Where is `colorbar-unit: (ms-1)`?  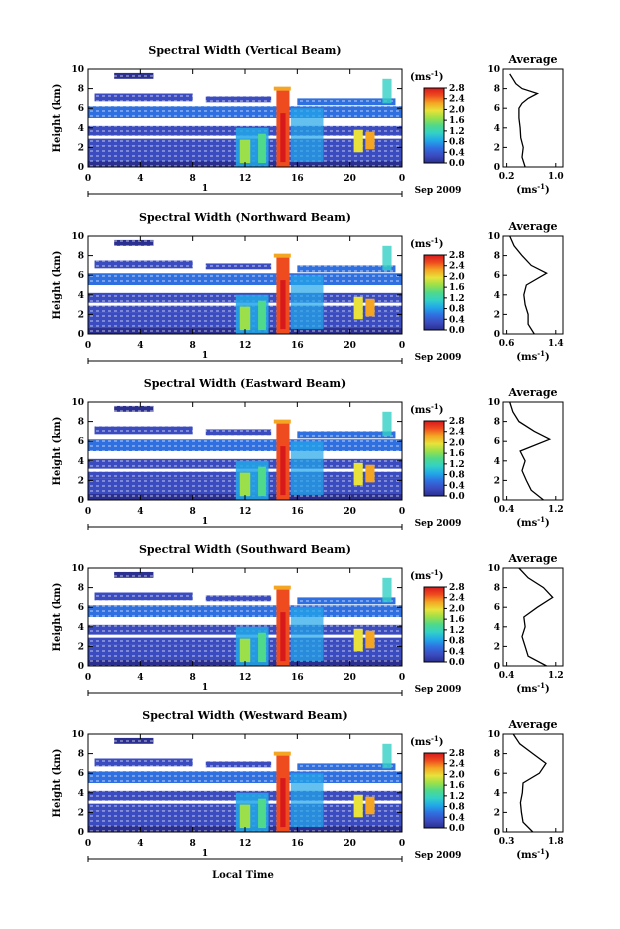
colorbar-unit: (ms-1) is located at coordinates (426, 76).